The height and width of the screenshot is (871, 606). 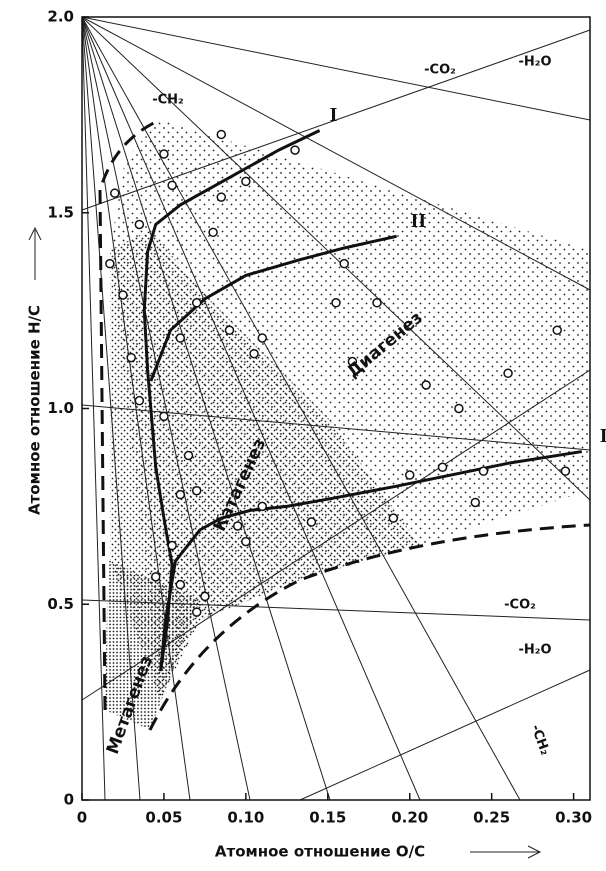 I want to click on x-tick-label: 0, so click(x=82, y=818).